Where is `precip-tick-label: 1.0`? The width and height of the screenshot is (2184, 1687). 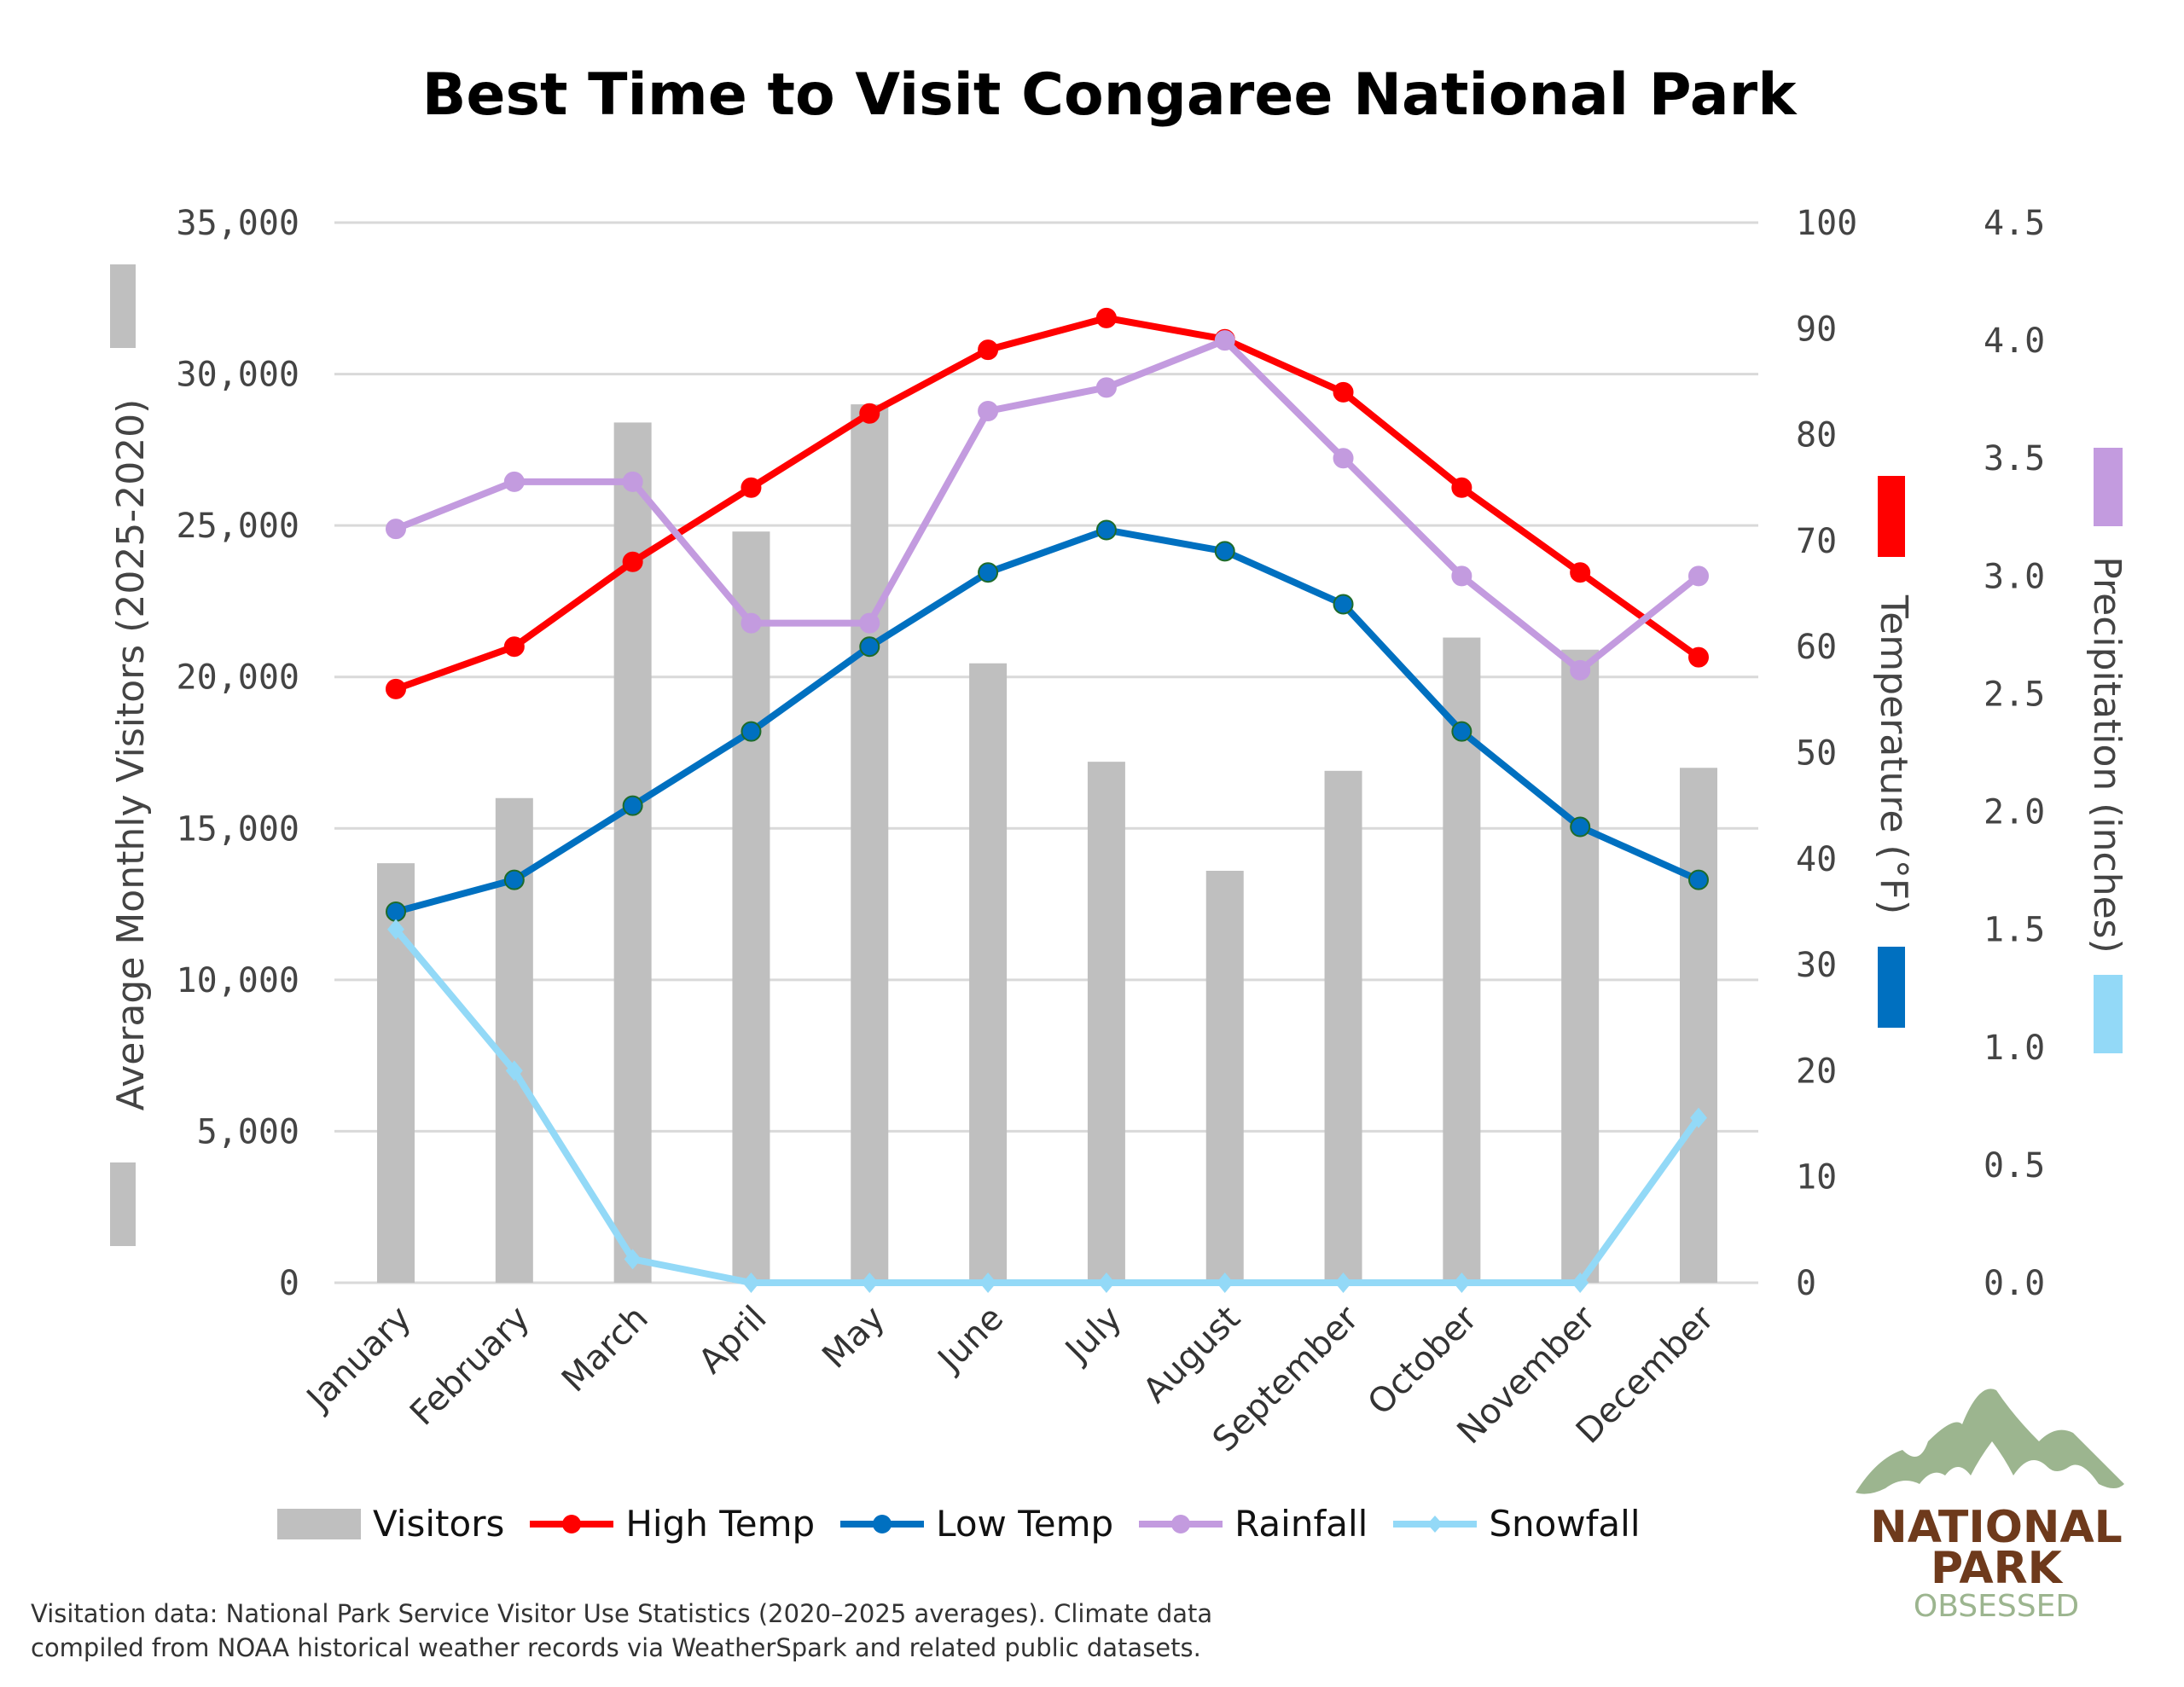
precip-tick-label: 1.0 is located at coordinates (2014, 1049).